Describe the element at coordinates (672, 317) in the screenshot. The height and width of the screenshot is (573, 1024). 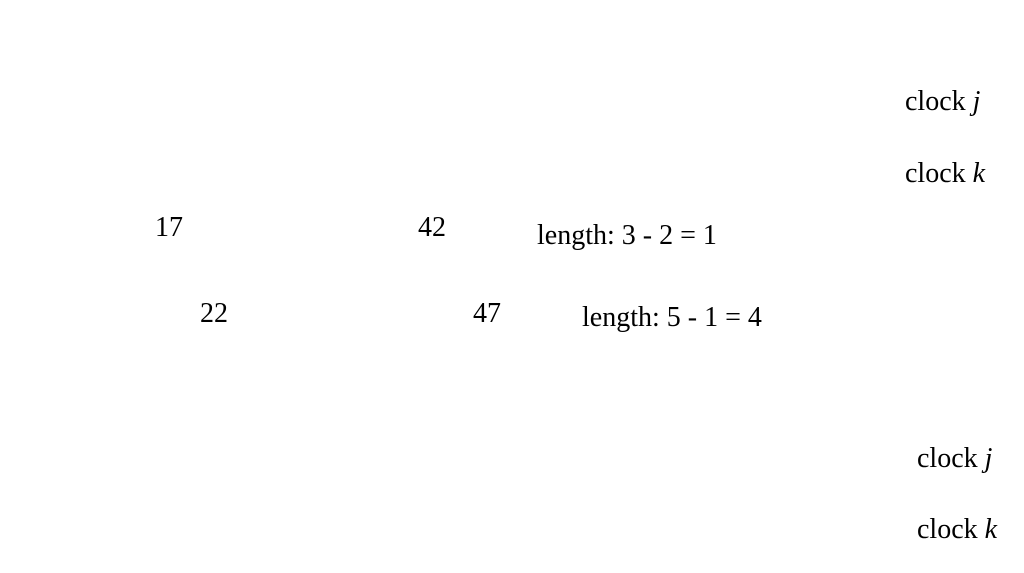
I see `bottom-length-text: length: 5 - 1 = 4` at that location.